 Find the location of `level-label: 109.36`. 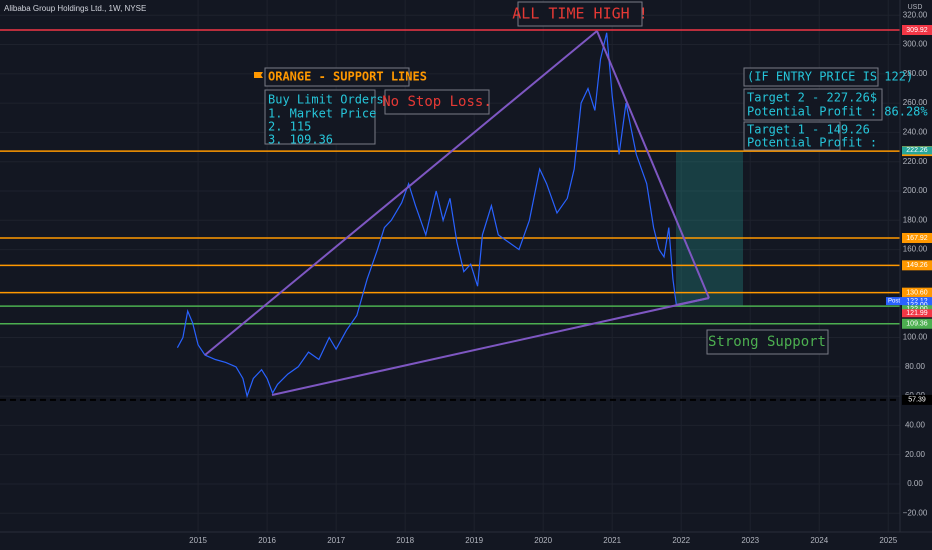

level-label: 109.36 is located at coordinates (917, 324).